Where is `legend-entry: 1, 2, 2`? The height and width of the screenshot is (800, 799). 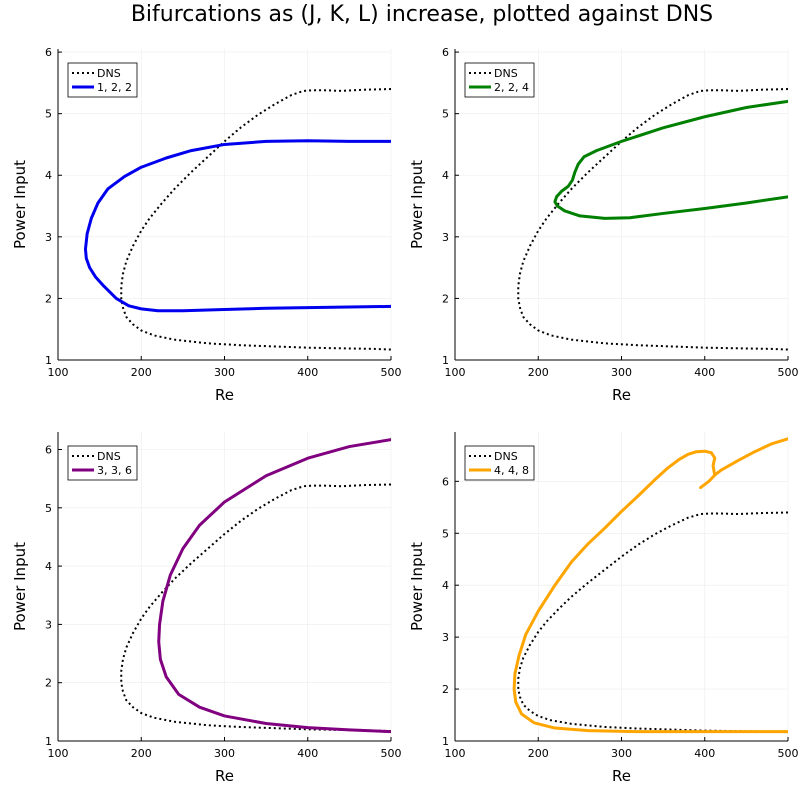
legend-entry: 1, 2, 2 is located at coordinates (114, 87).